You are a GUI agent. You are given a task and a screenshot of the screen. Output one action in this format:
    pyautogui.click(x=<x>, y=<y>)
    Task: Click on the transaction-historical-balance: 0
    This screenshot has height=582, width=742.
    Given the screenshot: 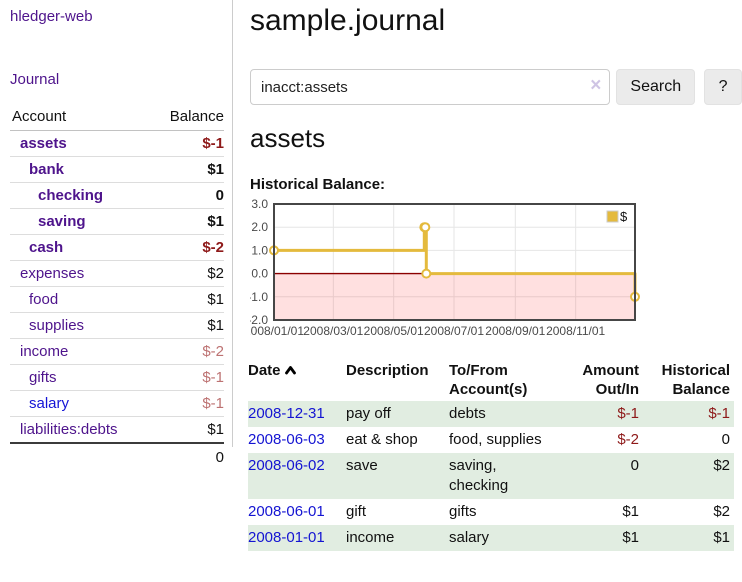 What is the action you would take?
    pyautogui.click(x=725, y=439)
    